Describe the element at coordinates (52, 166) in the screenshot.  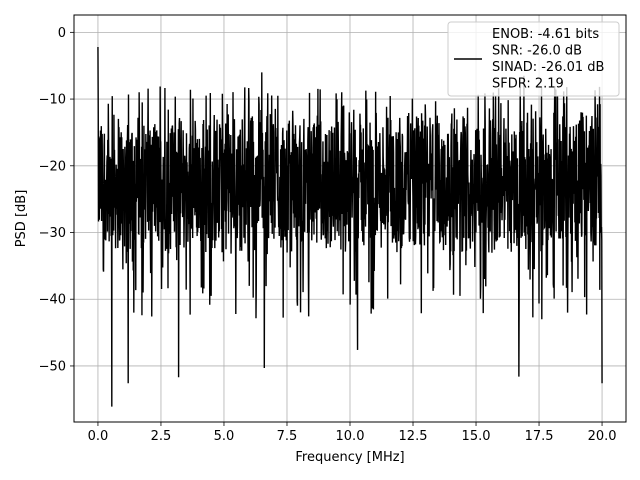
I see `y-tick-label: −20` at that location.